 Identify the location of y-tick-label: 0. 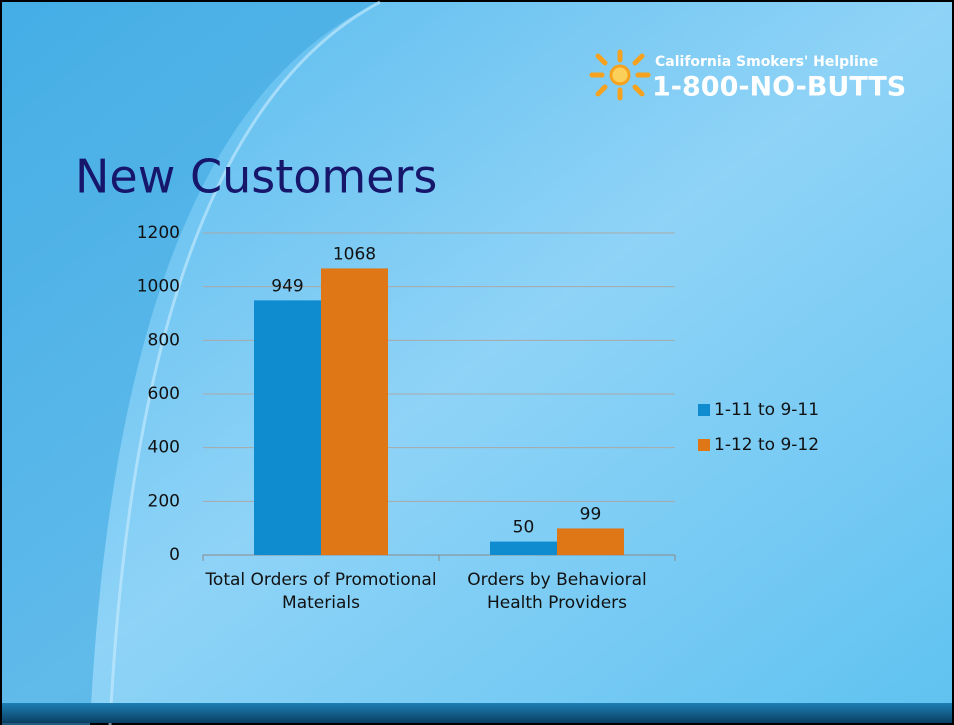
(174, 555).